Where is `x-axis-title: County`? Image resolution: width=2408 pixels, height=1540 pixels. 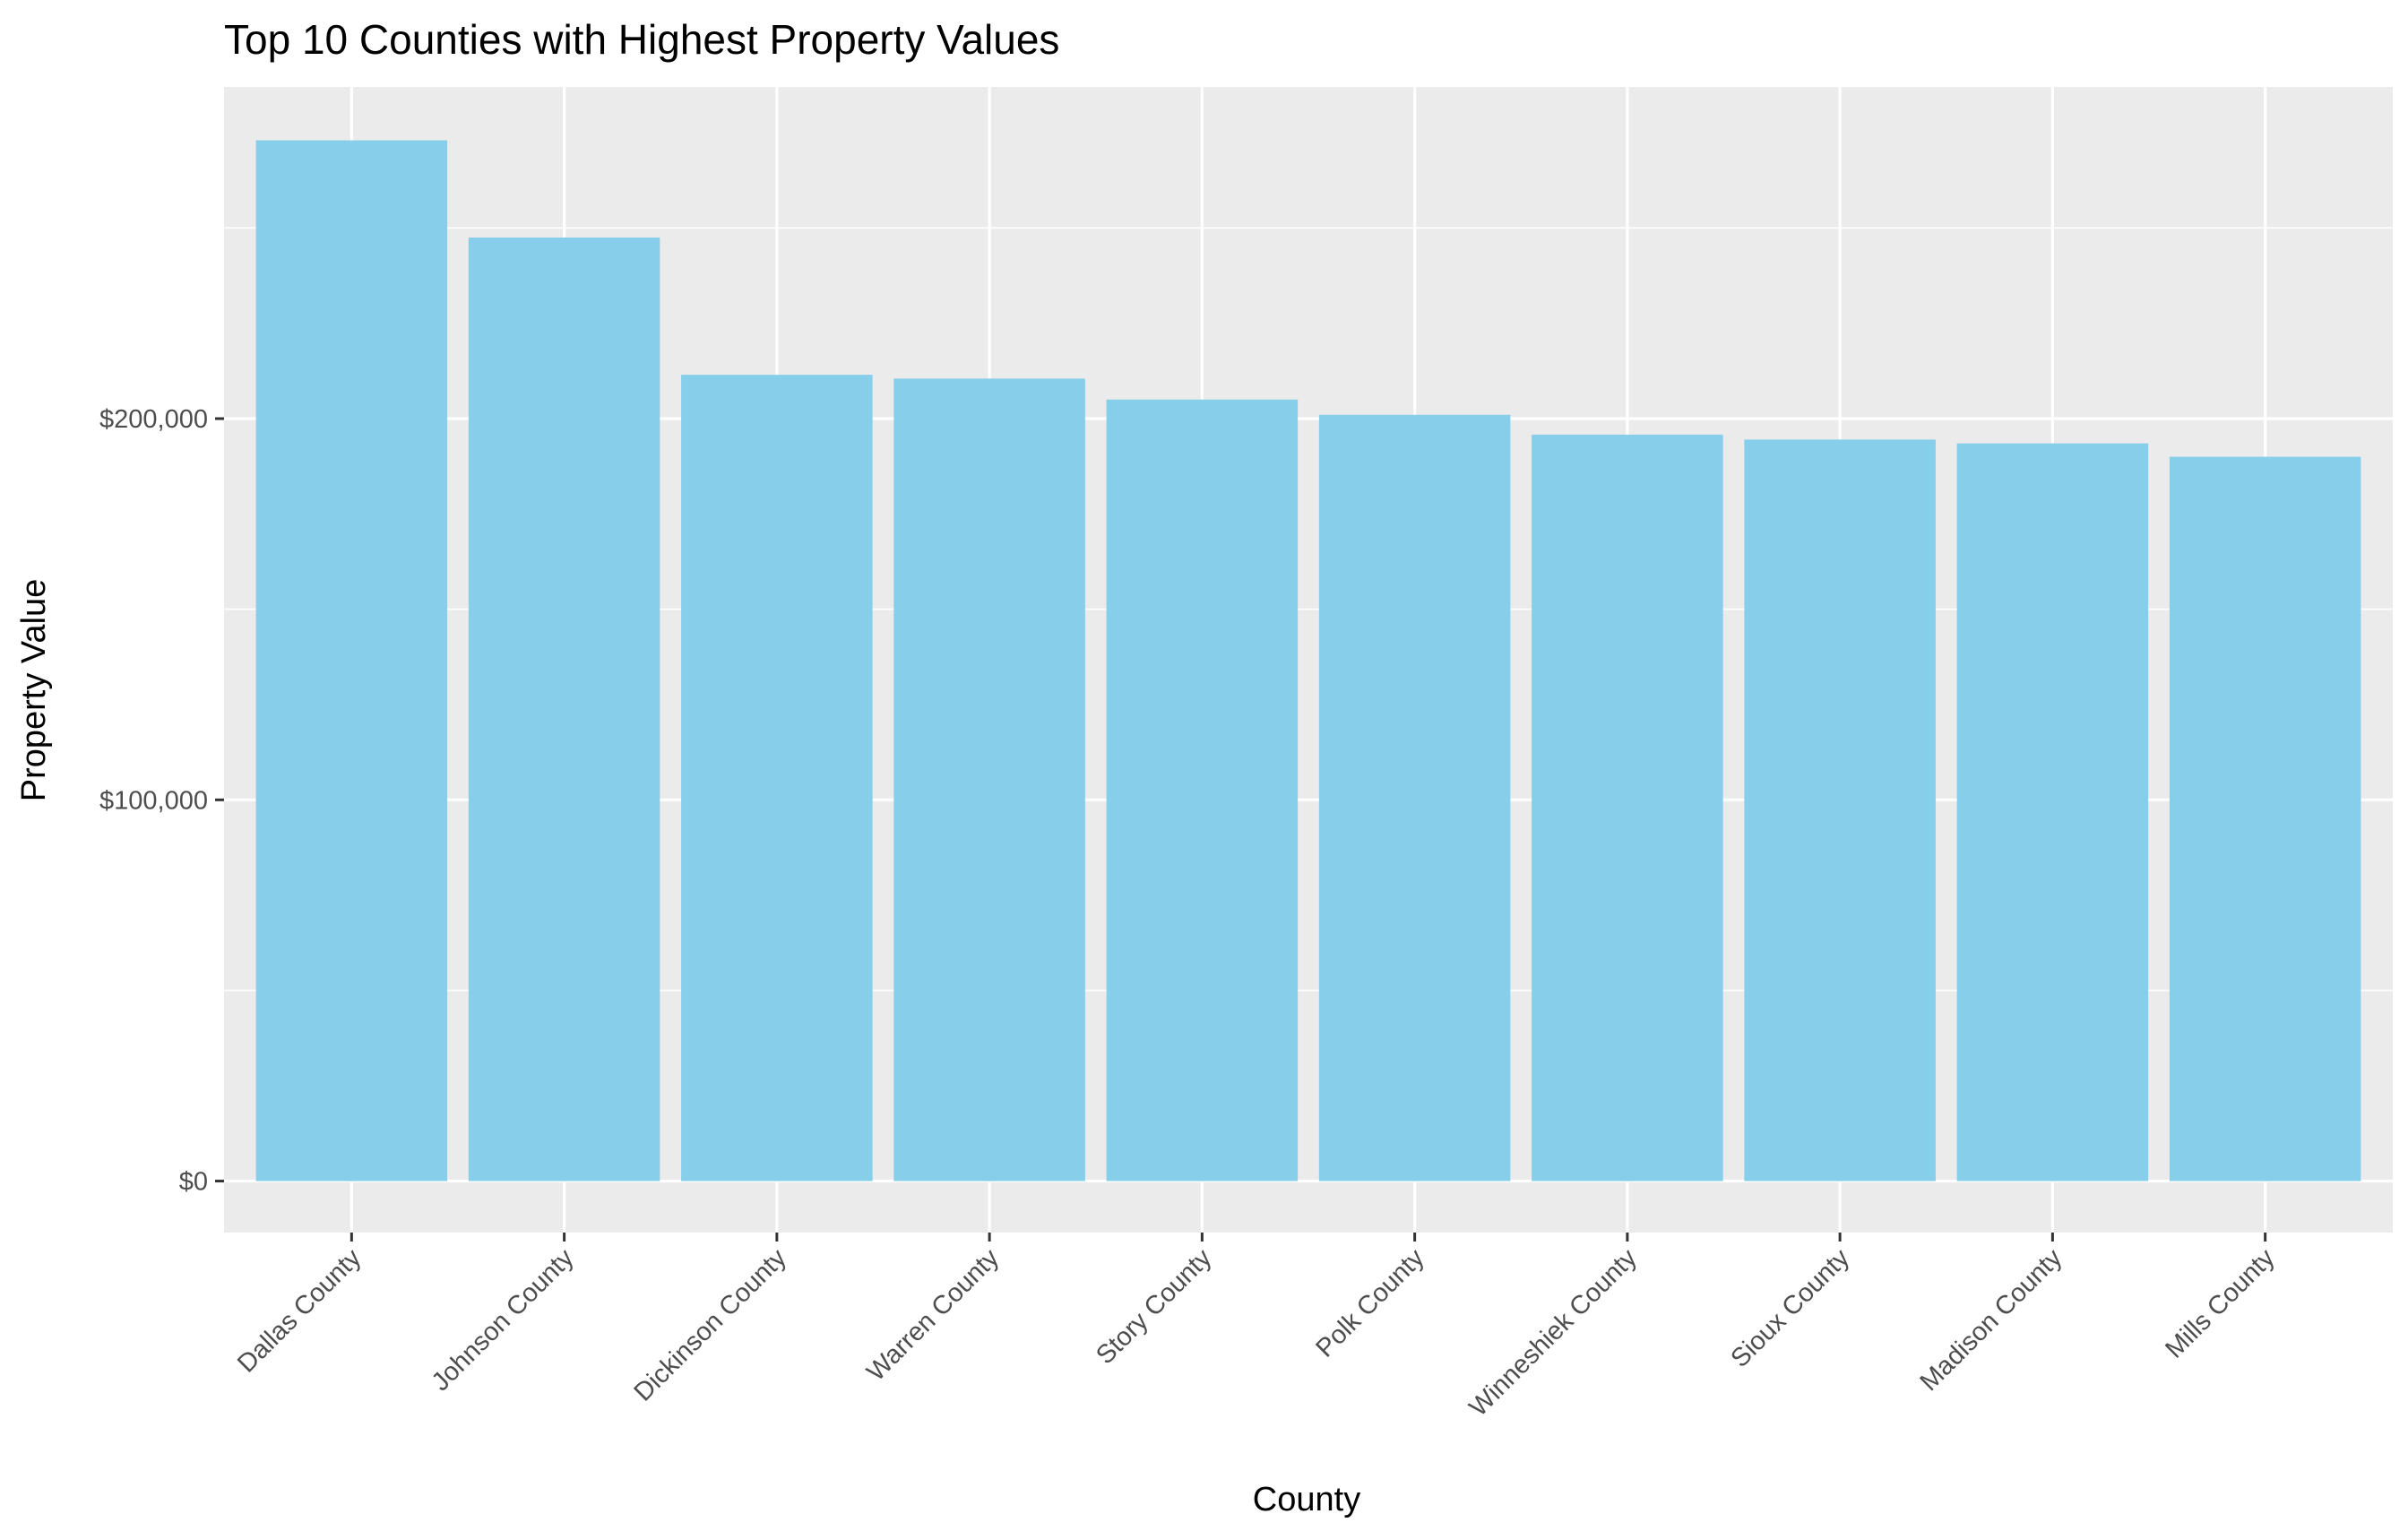 x-axis-title: County is located at coordinates (1307, 1500).